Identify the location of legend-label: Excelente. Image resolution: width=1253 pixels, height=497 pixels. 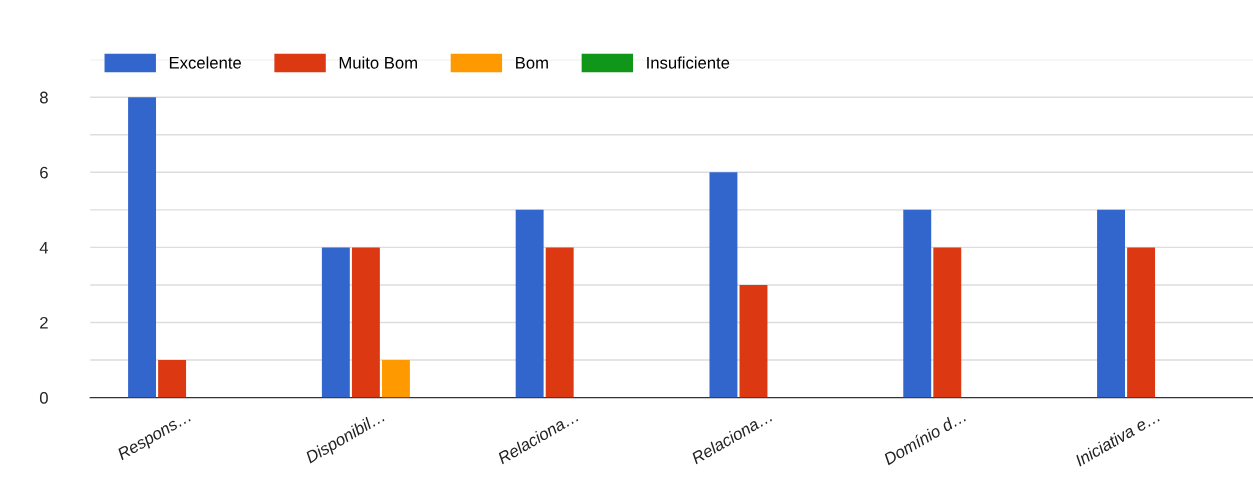
(205, 62).